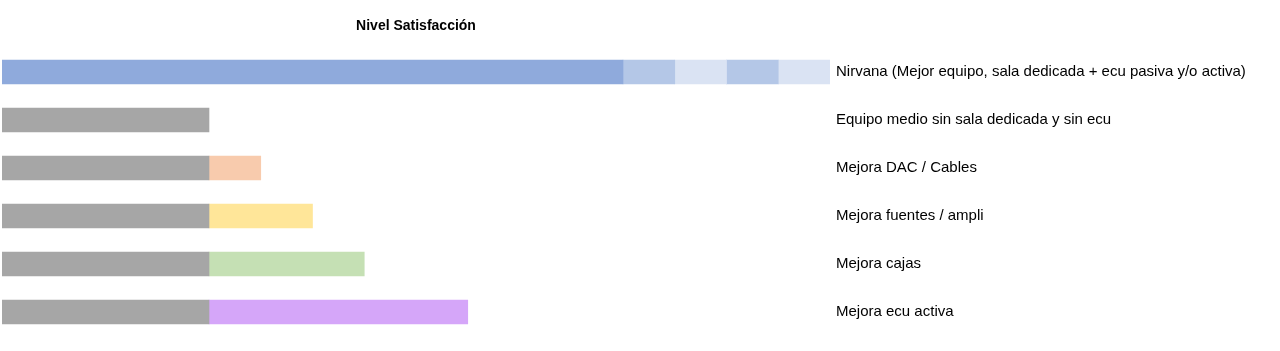  I want to click on y-tick-label: Equipo medio sin sala dedicada y sin ecu, so click(974, 119).